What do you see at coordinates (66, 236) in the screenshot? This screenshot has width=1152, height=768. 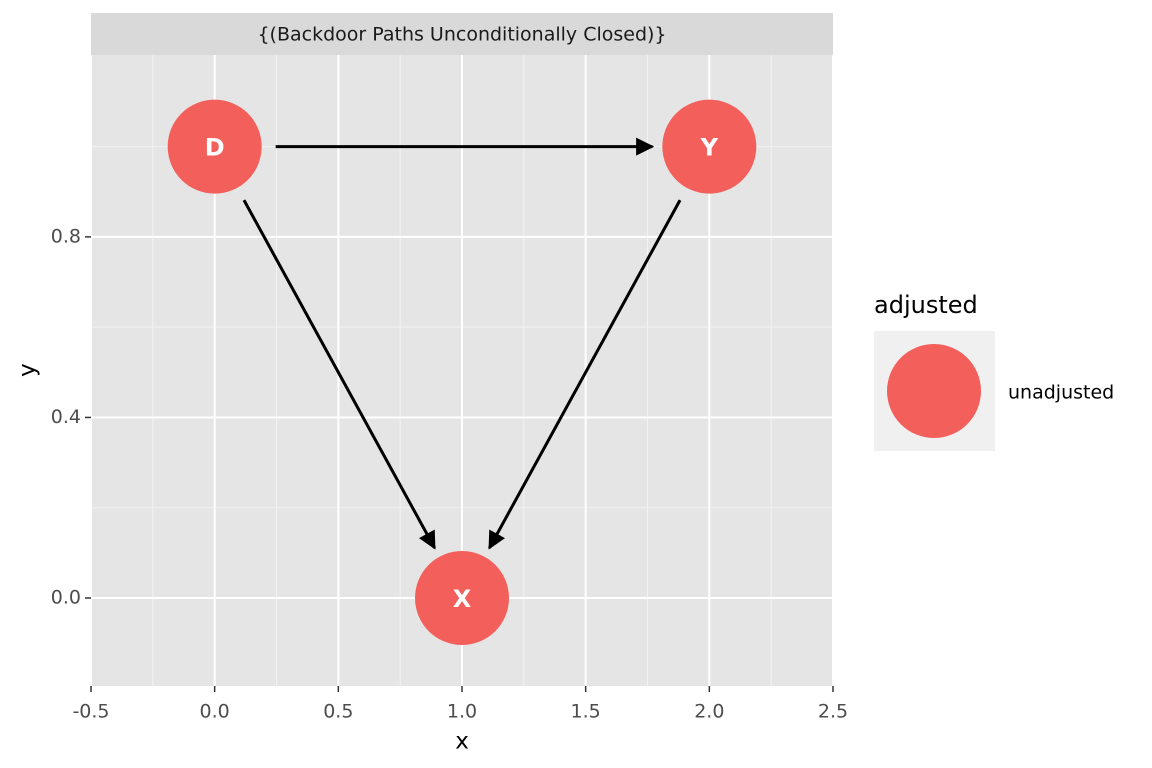 I see `y-tick-label: 0.8` at bounding box center [66, 236].